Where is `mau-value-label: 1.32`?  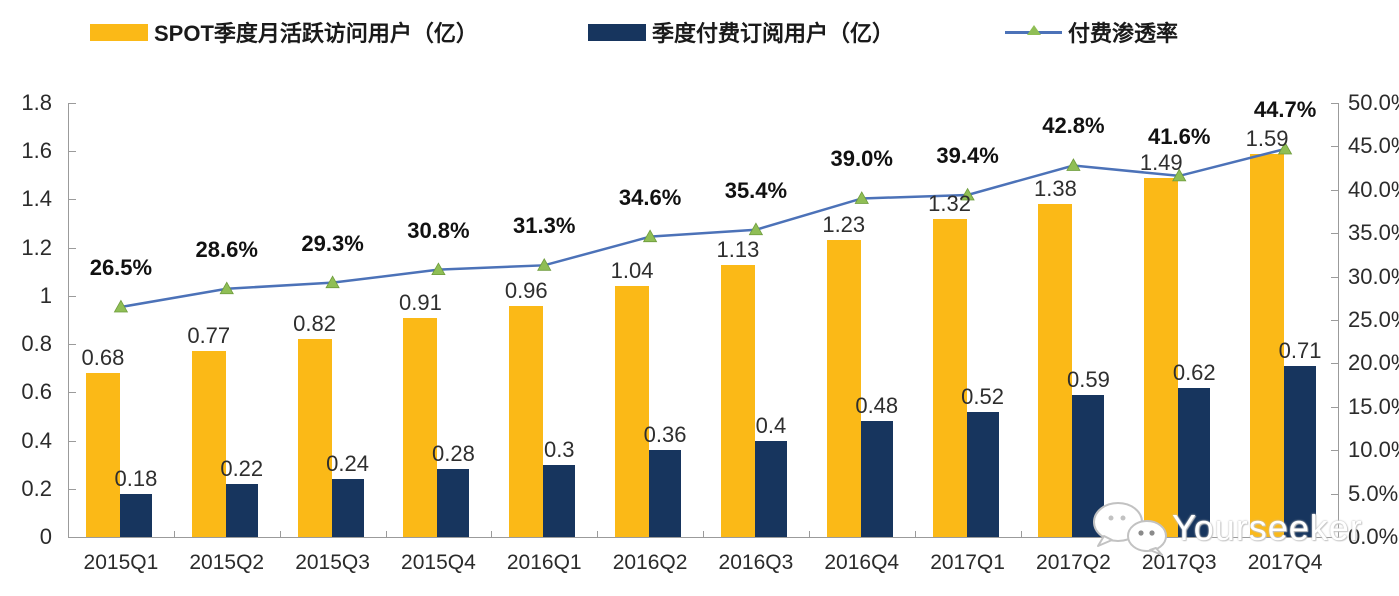
mau-value-label: 1.32 is located at coordinates (949, 203).